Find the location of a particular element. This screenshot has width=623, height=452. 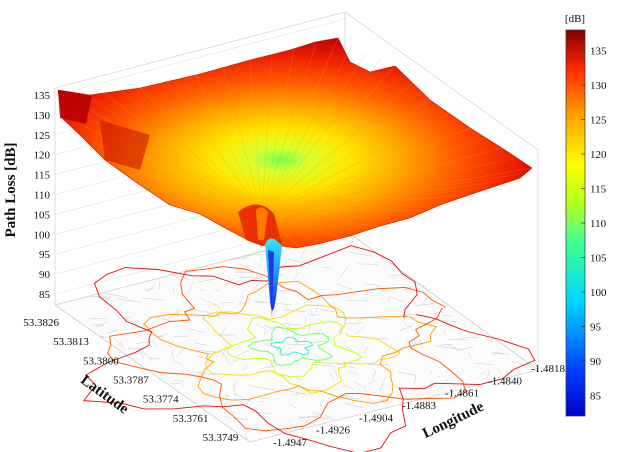

z-tick-label: 135 is located at coordinates (42, 96).